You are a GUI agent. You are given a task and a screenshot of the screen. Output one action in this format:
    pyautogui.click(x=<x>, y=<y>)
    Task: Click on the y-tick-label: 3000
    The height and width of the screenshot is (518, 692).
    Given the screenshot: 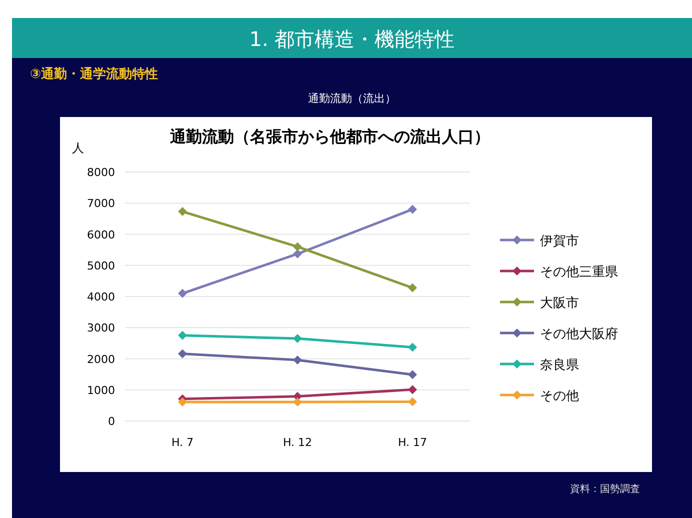 What is the action you would take?
    pyautogui.click(x=101, y=328)
    